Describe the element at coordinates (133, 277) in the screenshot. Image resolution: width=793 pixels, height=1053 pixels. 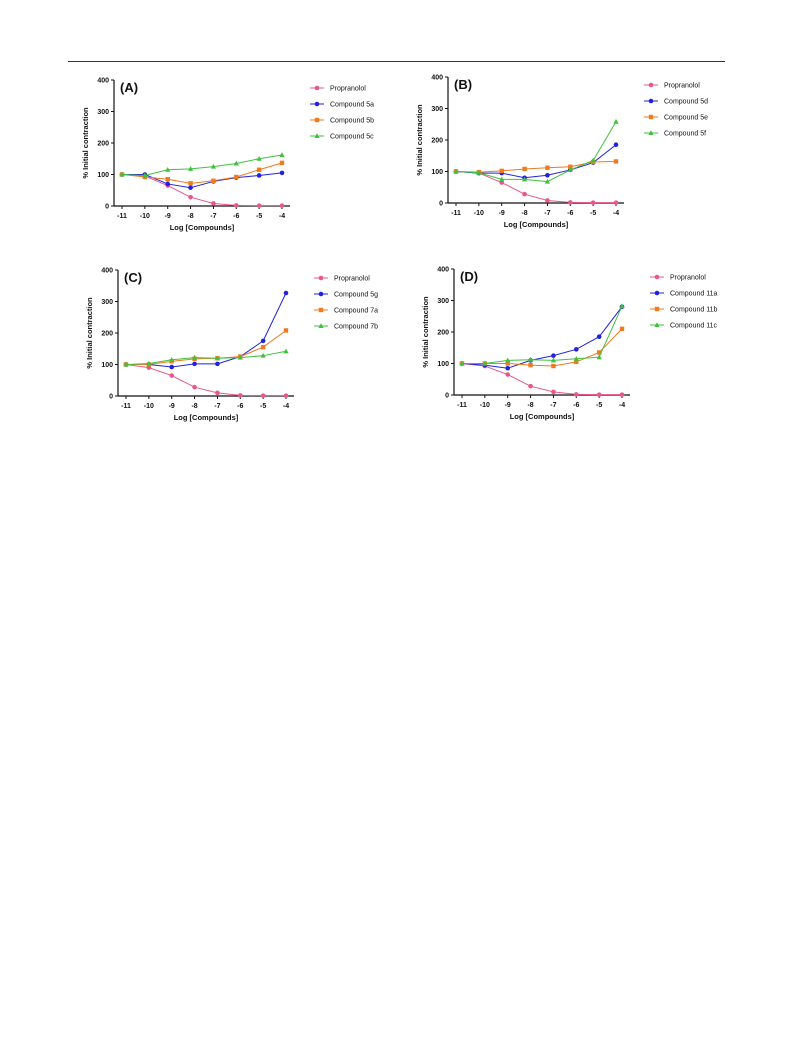
I see `panel-label: (C)` at that location.